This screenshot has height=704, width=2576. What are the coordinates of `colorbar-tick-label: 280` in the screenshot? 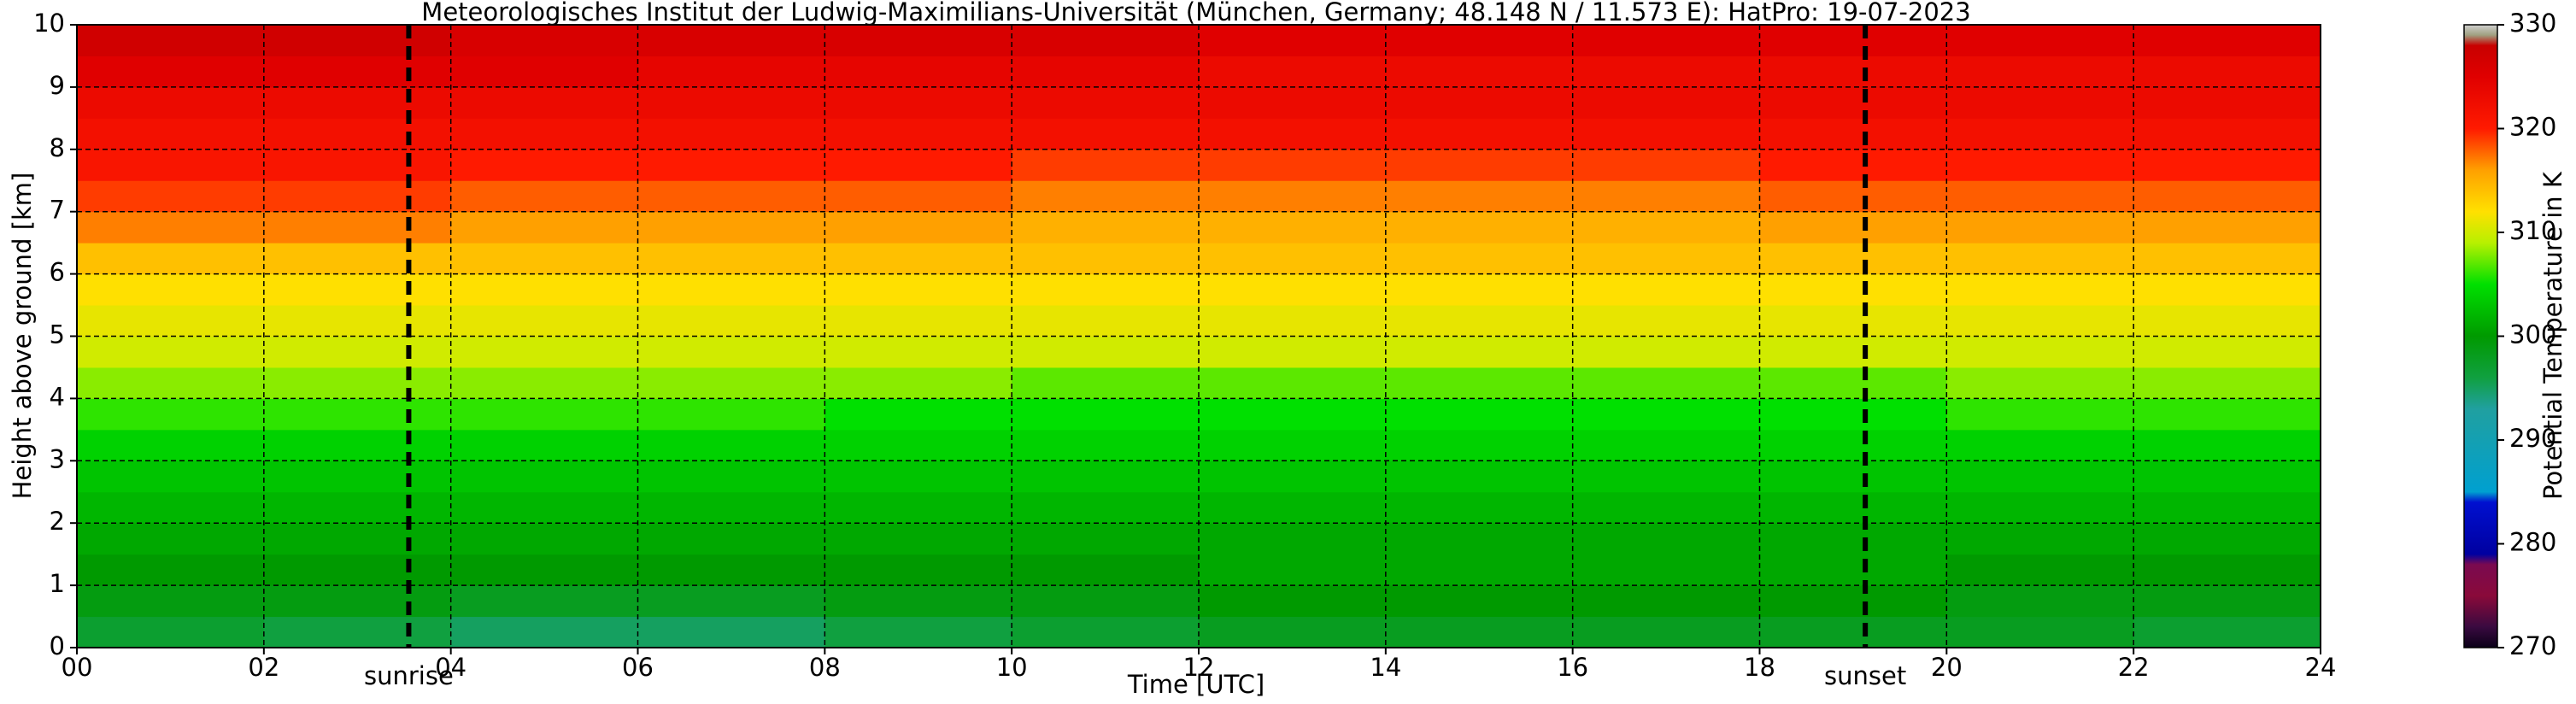 It's located at (2532, 542).